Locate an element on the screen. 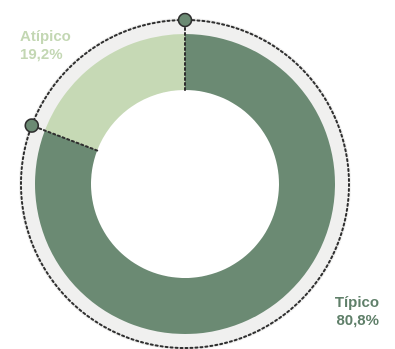 This screenshot has width=395, height=349. slice-boundary-markers is located at coordinates (108, 72).